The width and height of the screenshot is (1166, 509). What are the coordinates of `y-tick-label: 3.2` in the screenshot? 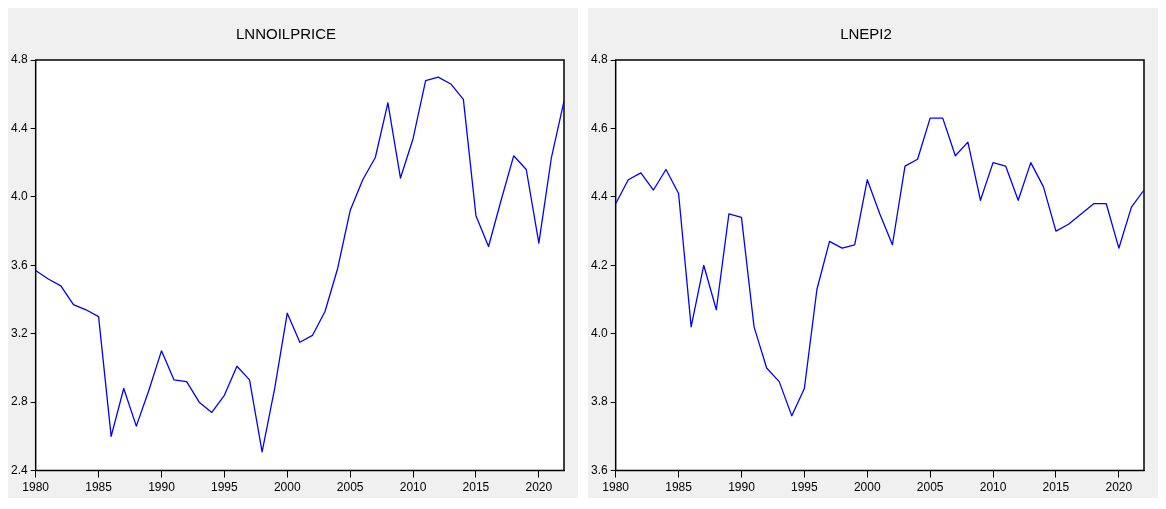 It's located at (19, 333).